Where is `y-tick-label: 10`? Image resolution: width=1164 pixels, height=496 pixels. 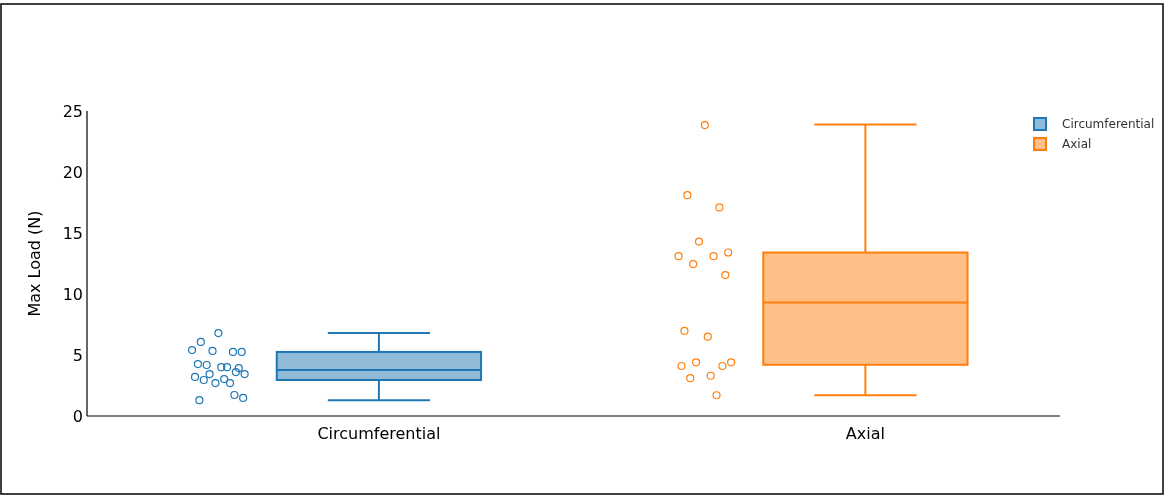 y-tick-label: 10 is located at coordinates (72, 294).